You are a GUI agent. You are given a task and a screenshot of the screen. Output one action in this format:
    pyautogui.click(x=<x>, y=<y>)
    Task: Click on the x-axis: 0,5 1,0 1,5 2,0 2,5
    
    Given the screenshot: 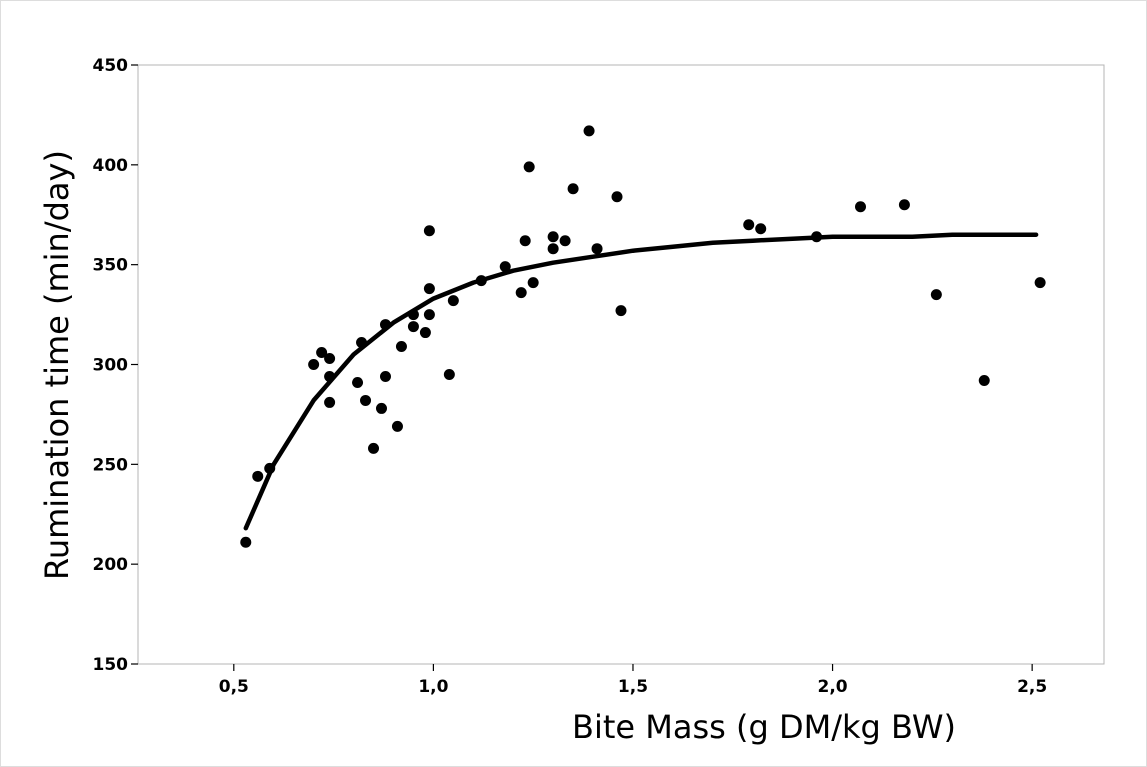 What is the action you would take?
    pyautogui.click(x=633, y=680)
    